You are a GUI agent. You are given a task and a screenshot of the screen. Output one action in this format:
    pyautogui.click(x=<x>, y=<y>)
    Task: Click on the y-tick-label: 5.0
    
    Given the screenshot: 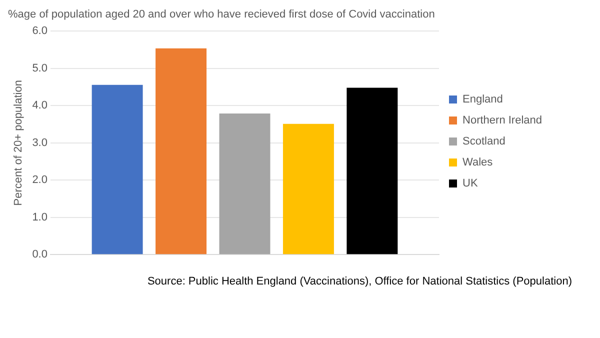 What is the action you would take?
    pyautogui.click(x=40, y=68)
    